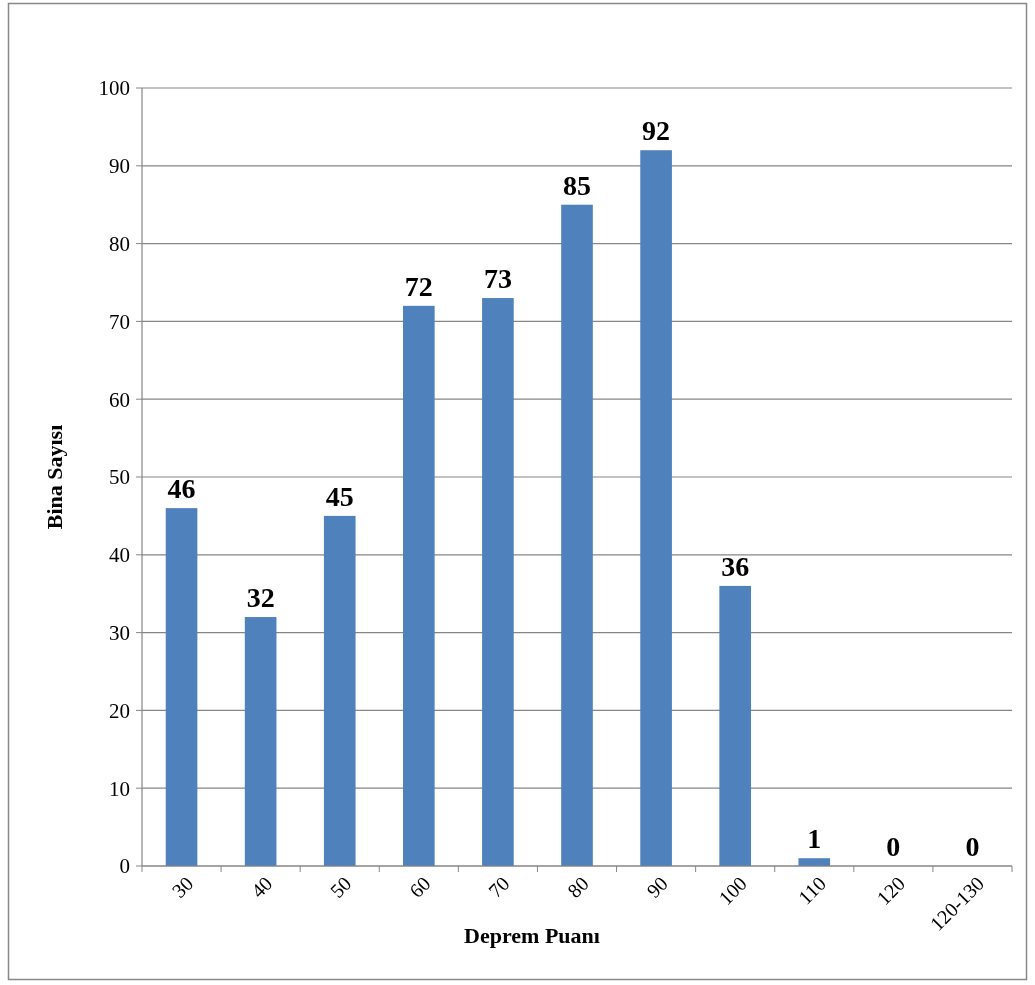 The image size is (1035, 985). I want to click on y-axis-title: Bina Sayısı, so click(54, 477).